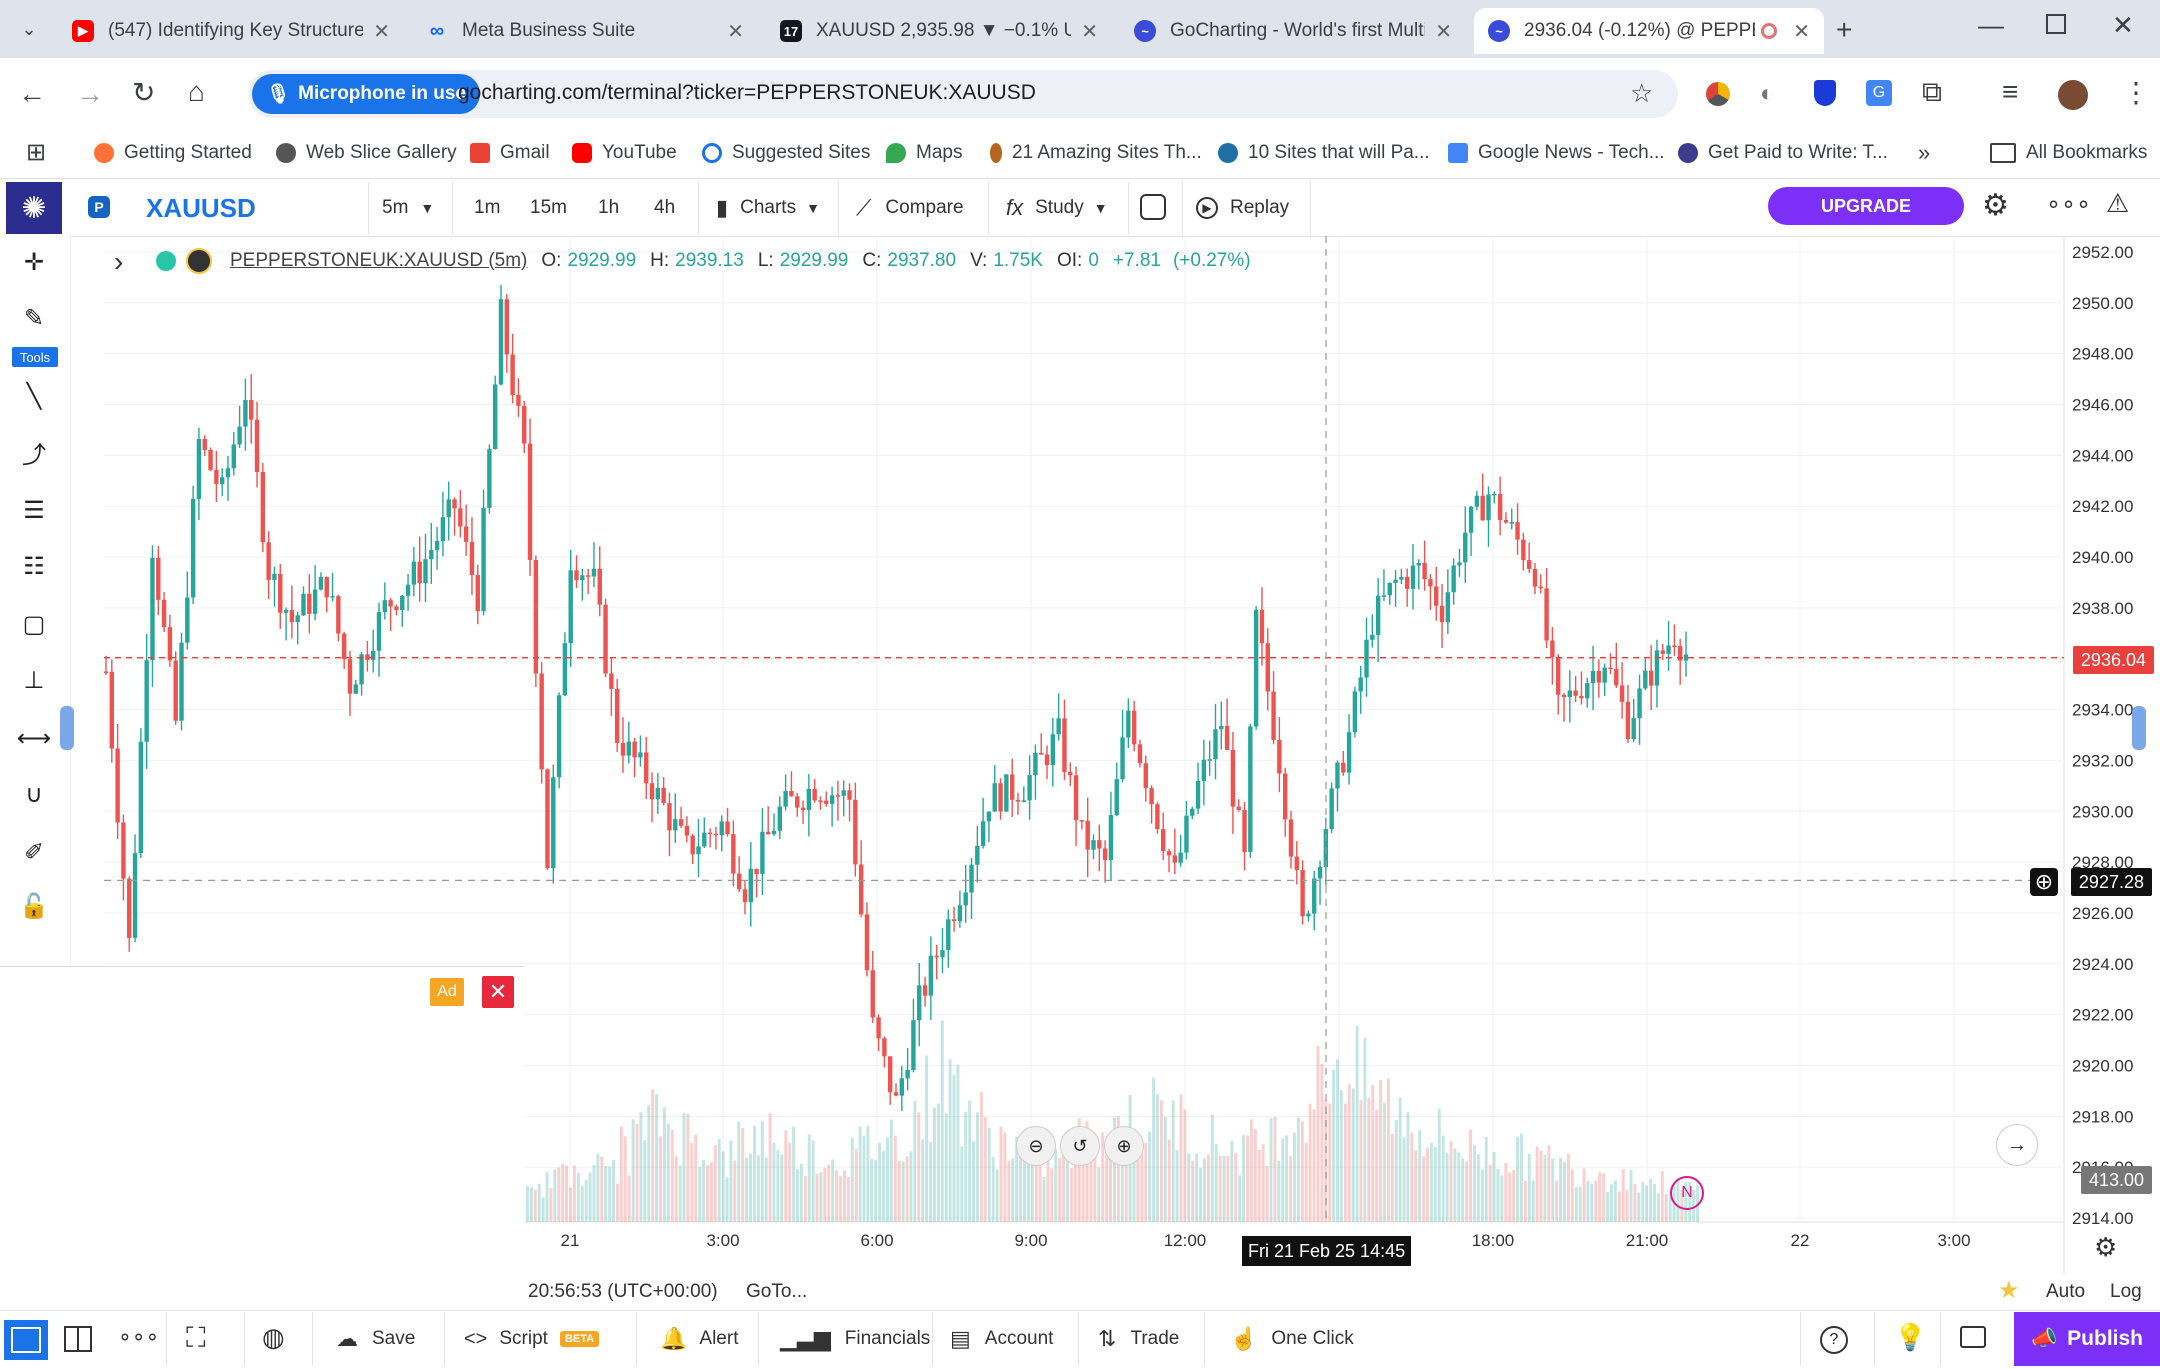 Image resolution: width=2160 pixels, height=1369 pixels. I want to click on favorite-star-icon: ★, so click(2009, 1290).